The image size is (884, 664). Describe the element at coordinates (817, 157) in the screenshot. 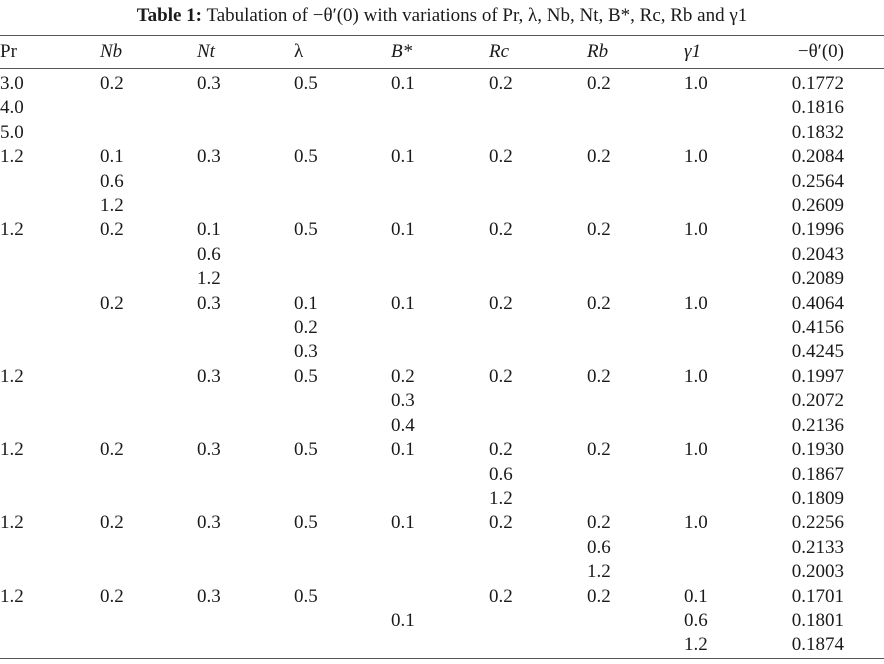

I see `cell-theta-prime: 0.2084` at that location.